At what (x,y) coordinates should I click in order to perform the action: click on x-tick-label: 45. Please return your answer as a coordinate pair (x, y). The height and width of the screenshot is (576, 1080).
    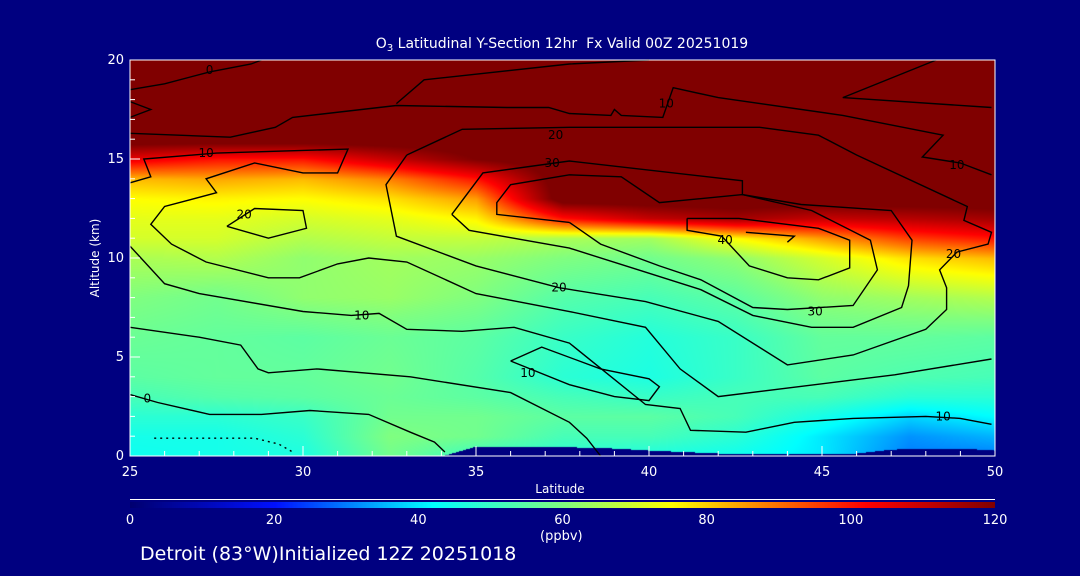
    Looking at the image, I should click on (822, 472).